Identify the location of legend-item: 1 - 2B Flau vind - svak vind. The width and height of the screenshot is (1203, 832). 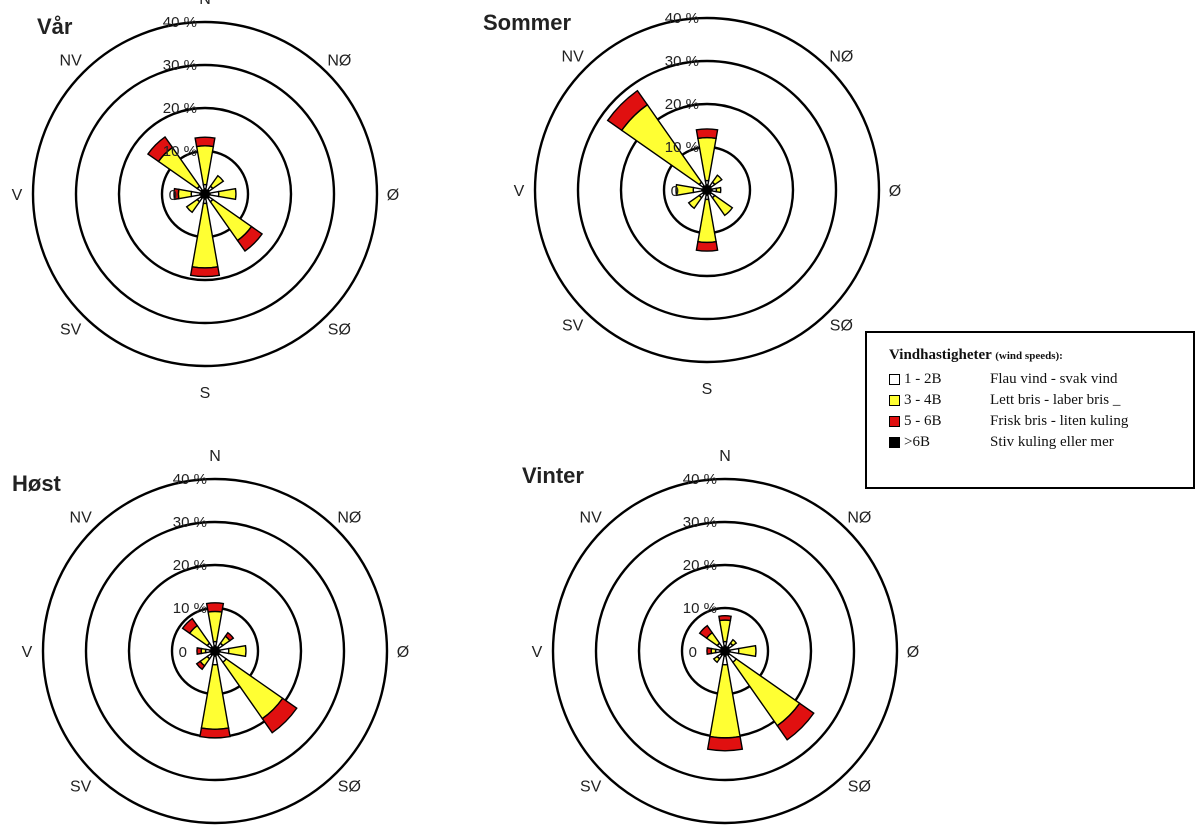
(1041, 379).